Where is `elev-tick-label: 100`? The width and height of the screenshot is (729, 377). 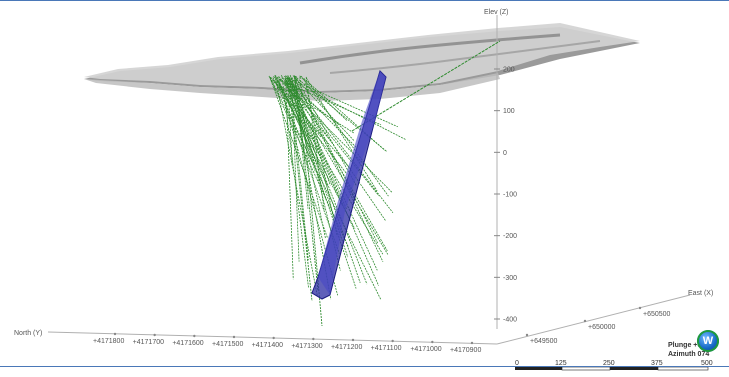 elev-tick-label: 100 is located at coordinates (509, 111).